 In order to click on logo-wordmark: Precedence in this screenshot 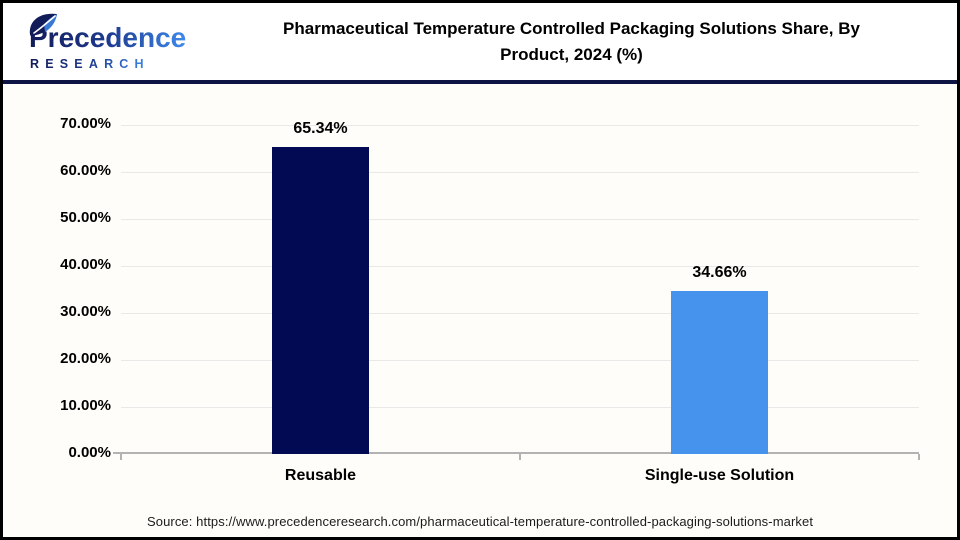, I will do `click(107, 37)`.